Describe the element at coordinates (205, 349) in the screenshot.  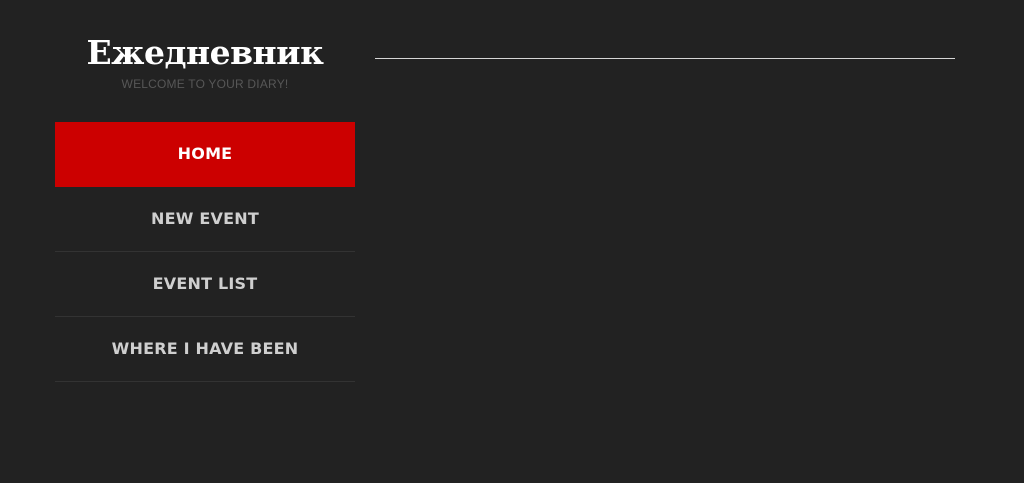
I see `nav-item-where-i-have-been: WHERE I HAVE BEEN` at that location.